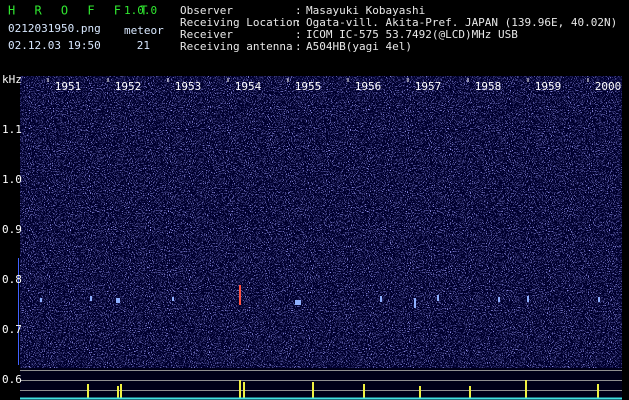  What do you see at coordinates (12, 129) in the screenshot?
I see `y-label: 1.1` at bounding box center [12, 129].